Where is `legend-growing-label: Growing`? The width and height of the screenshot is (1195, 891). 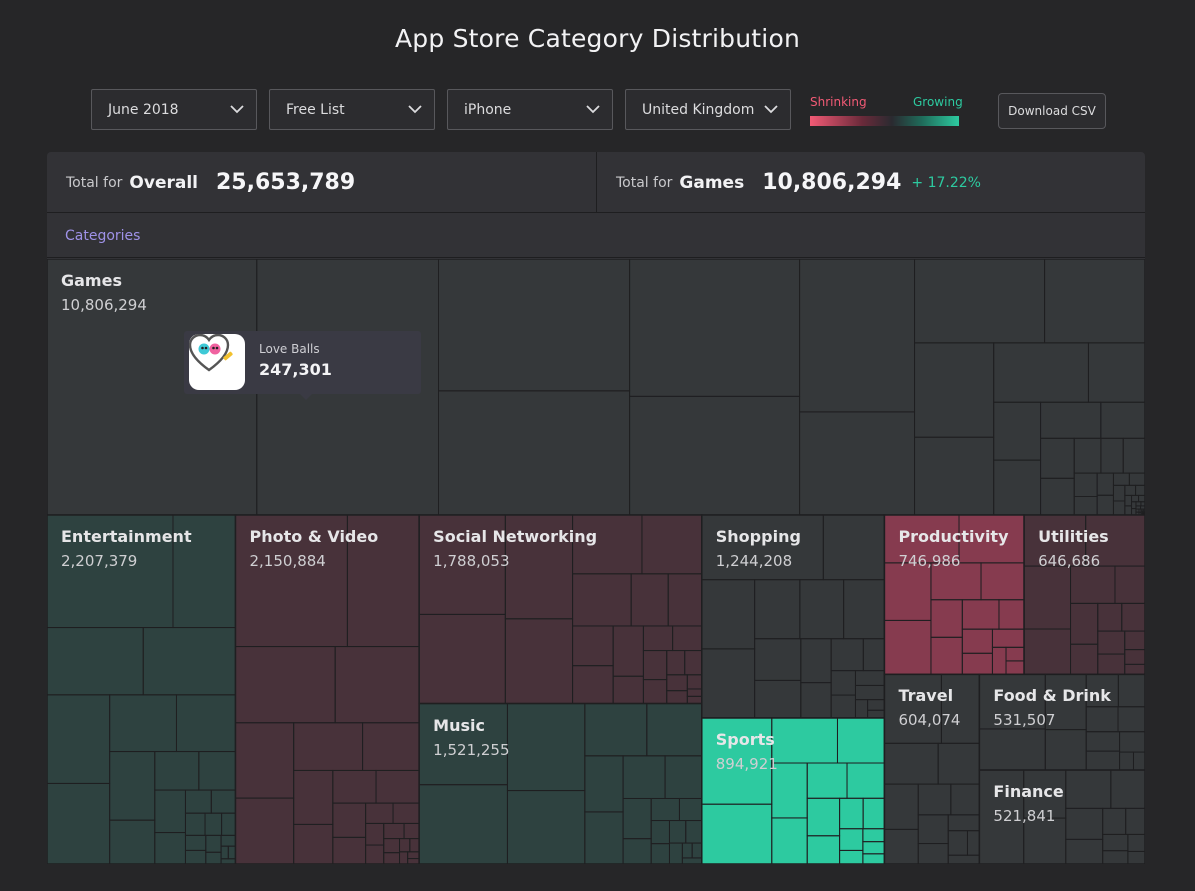
legend-growing-label: Growing is located at coordinates (938, 102).